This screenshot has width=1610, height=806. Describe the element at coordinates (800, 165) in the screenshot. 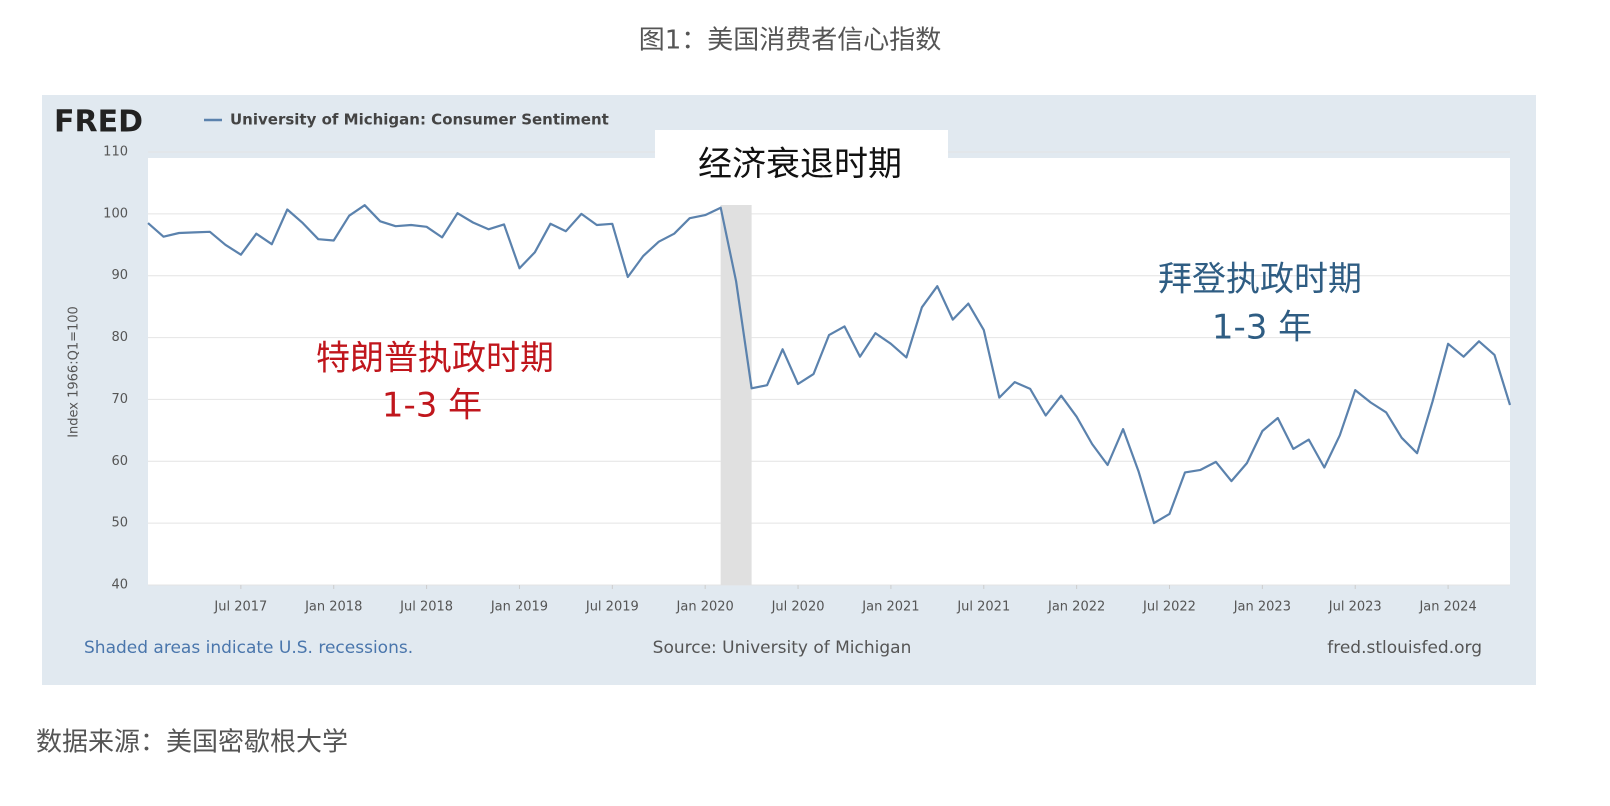

I see `annotation: 经济衰退时期` at that location.